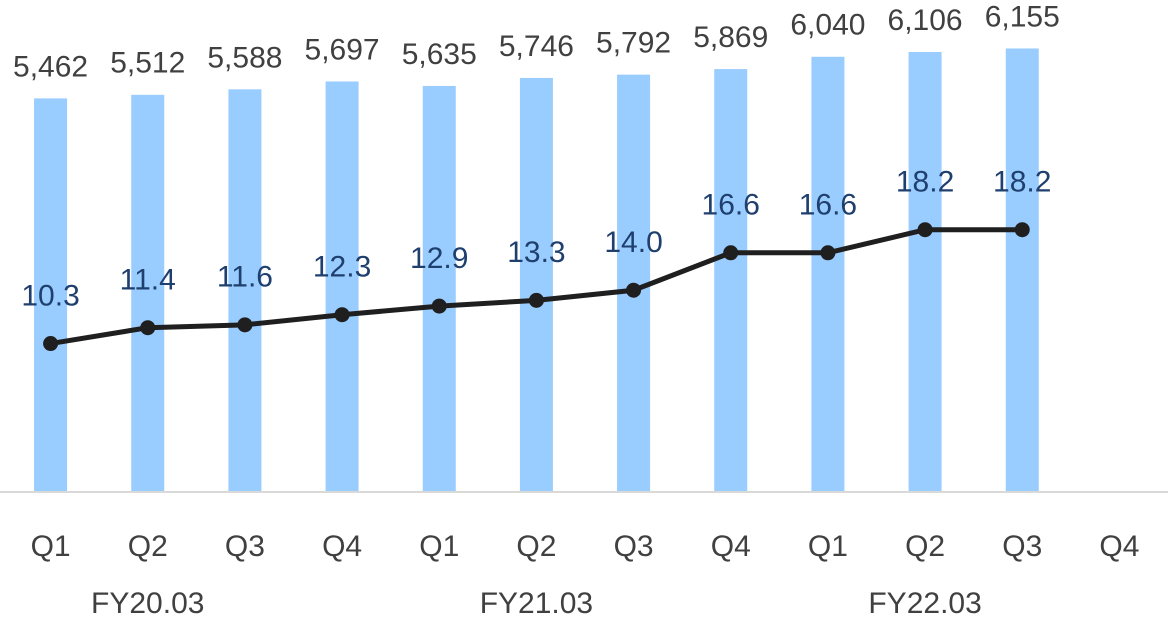 The height and width of the screenshot is (623, 1168). I want to click on bar-value-label: 5,512, so click(147, 63).